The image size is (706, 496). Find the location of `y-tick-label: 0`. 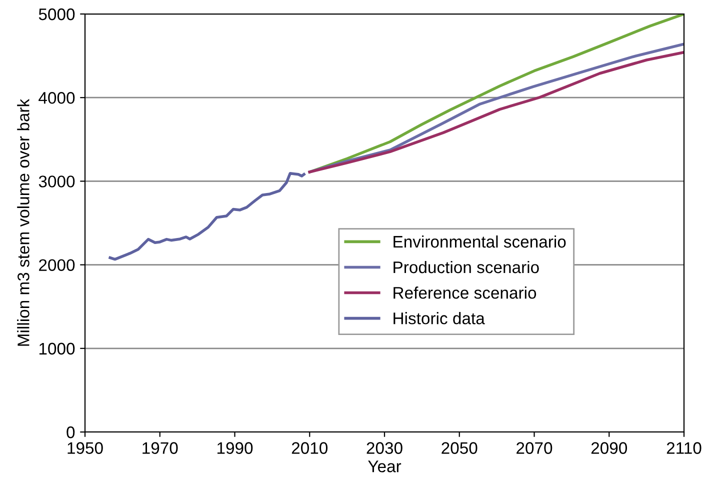

y-tick-label: 0 is located at coordinates (70, 432).